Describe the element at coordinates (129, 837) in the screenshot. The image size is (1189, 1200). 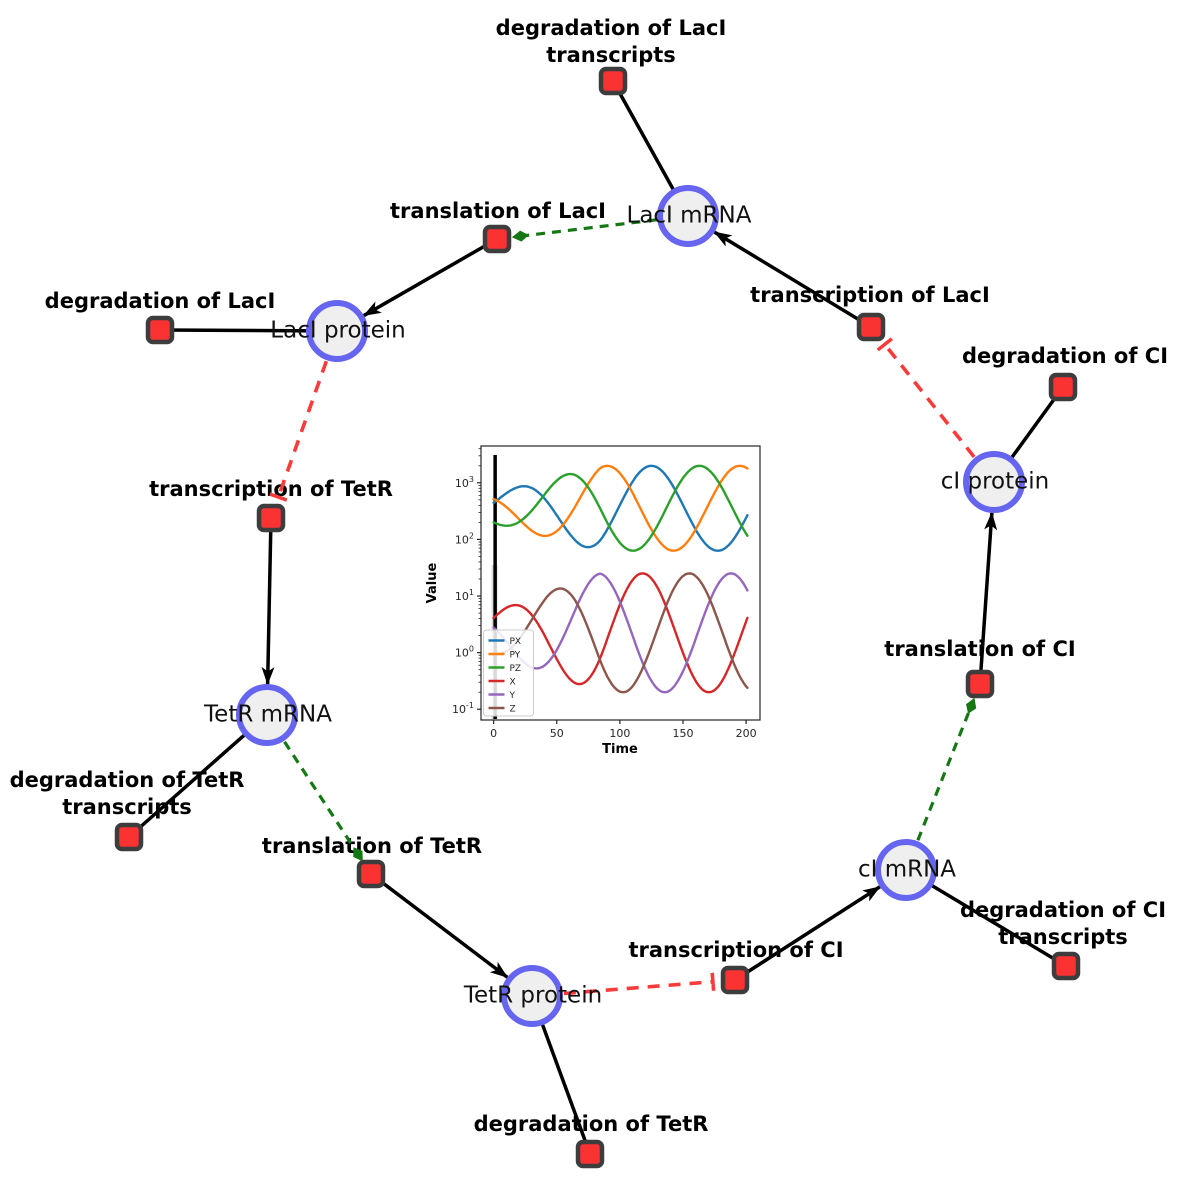
I see `reaction-node-deg_tetr_tx` at that location.